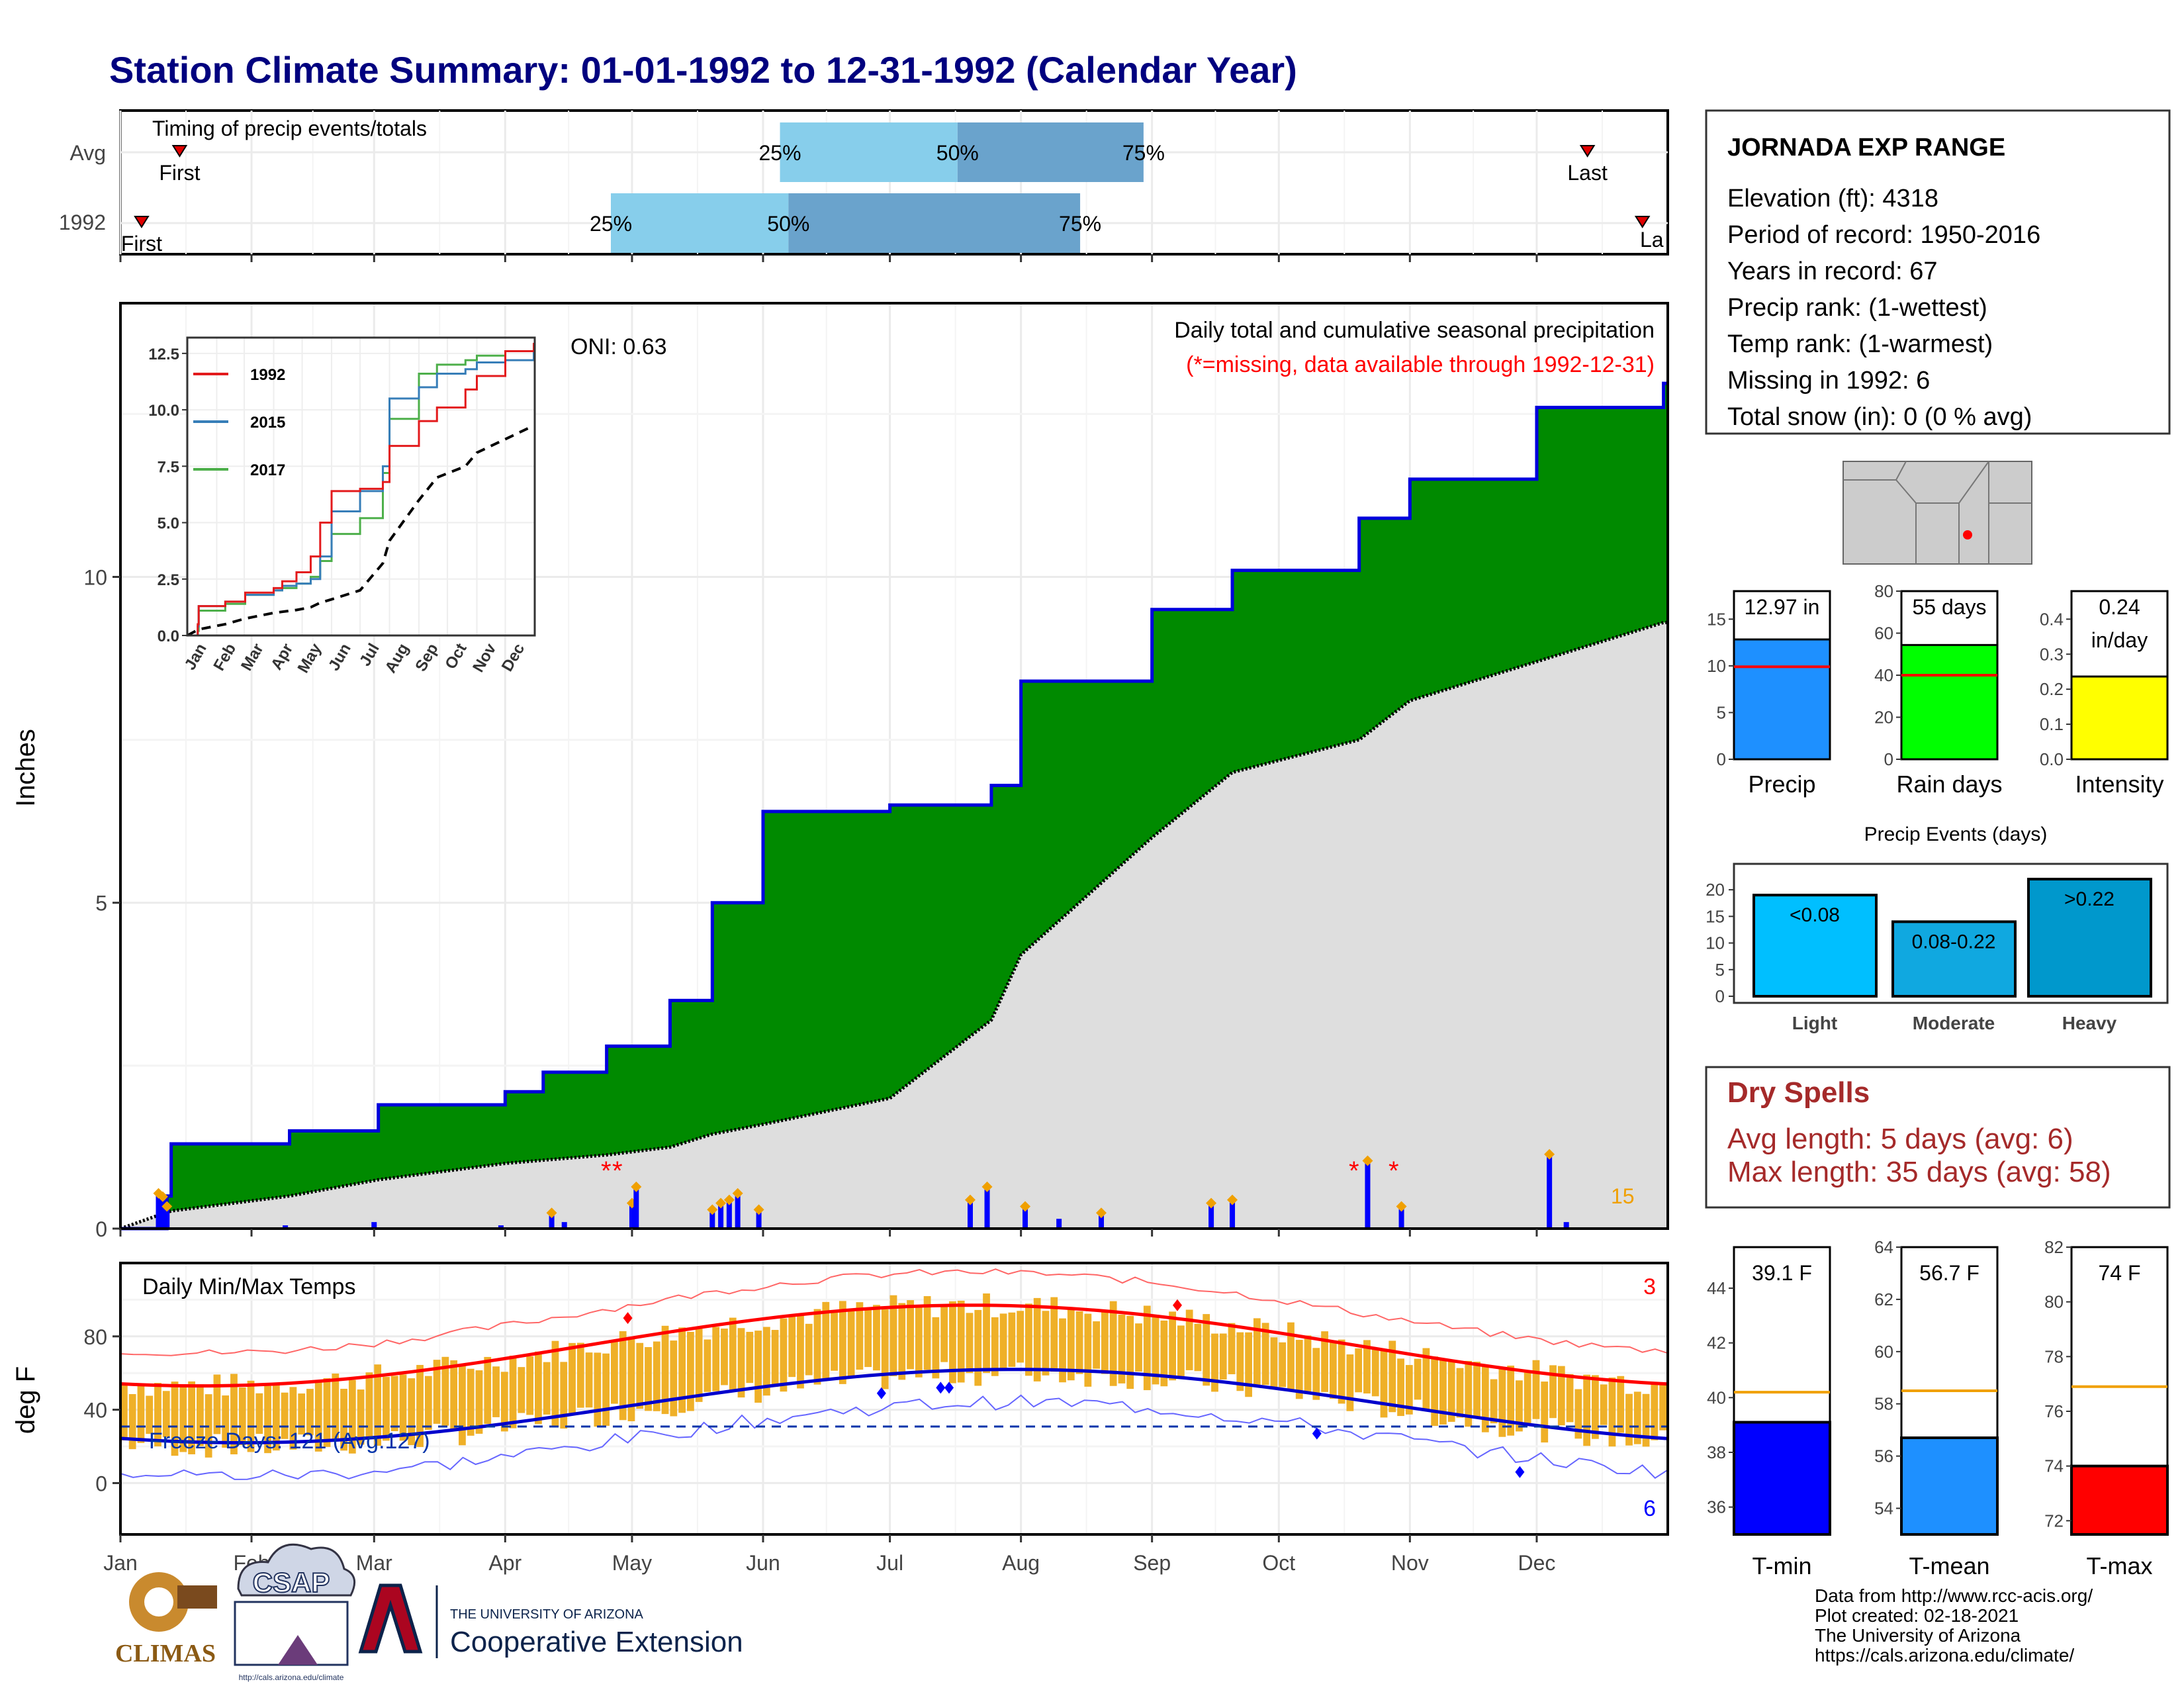 The height and width of the screenshot is (1688, 2184). Describe the element at coordinates (2052, 689) in the screenshot. I see `mini-bar-y-tick: 0.2` at that location.